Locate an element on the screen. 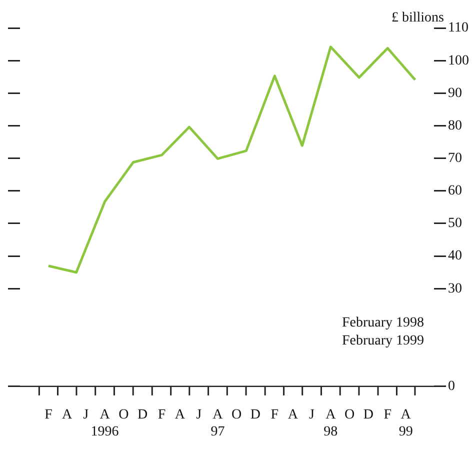  y-tick-label: 70 is located at coordinates (455, 158).